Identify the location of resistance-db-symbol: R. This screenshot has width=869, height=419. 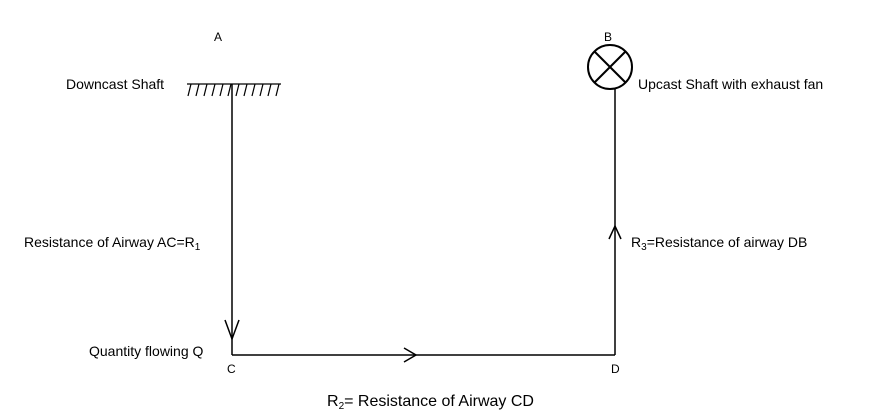
(636, 242).